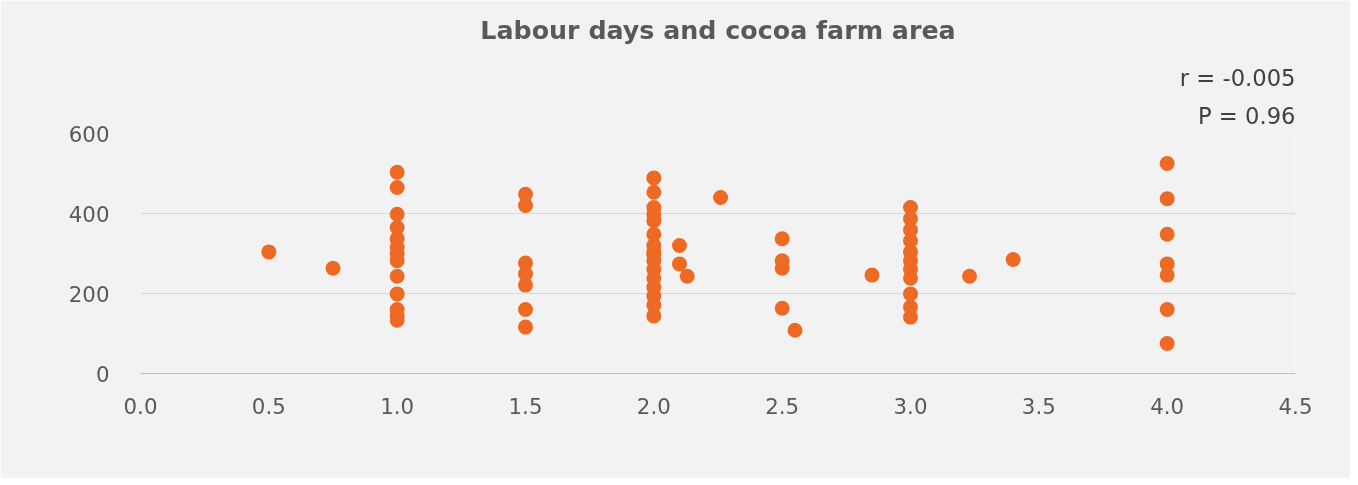 The image size is (1358, 485). What do you see at coordinates (397, 406) in the screenshot?
I see `x-tick-label: 1.0` at bounding box center [397, 406].